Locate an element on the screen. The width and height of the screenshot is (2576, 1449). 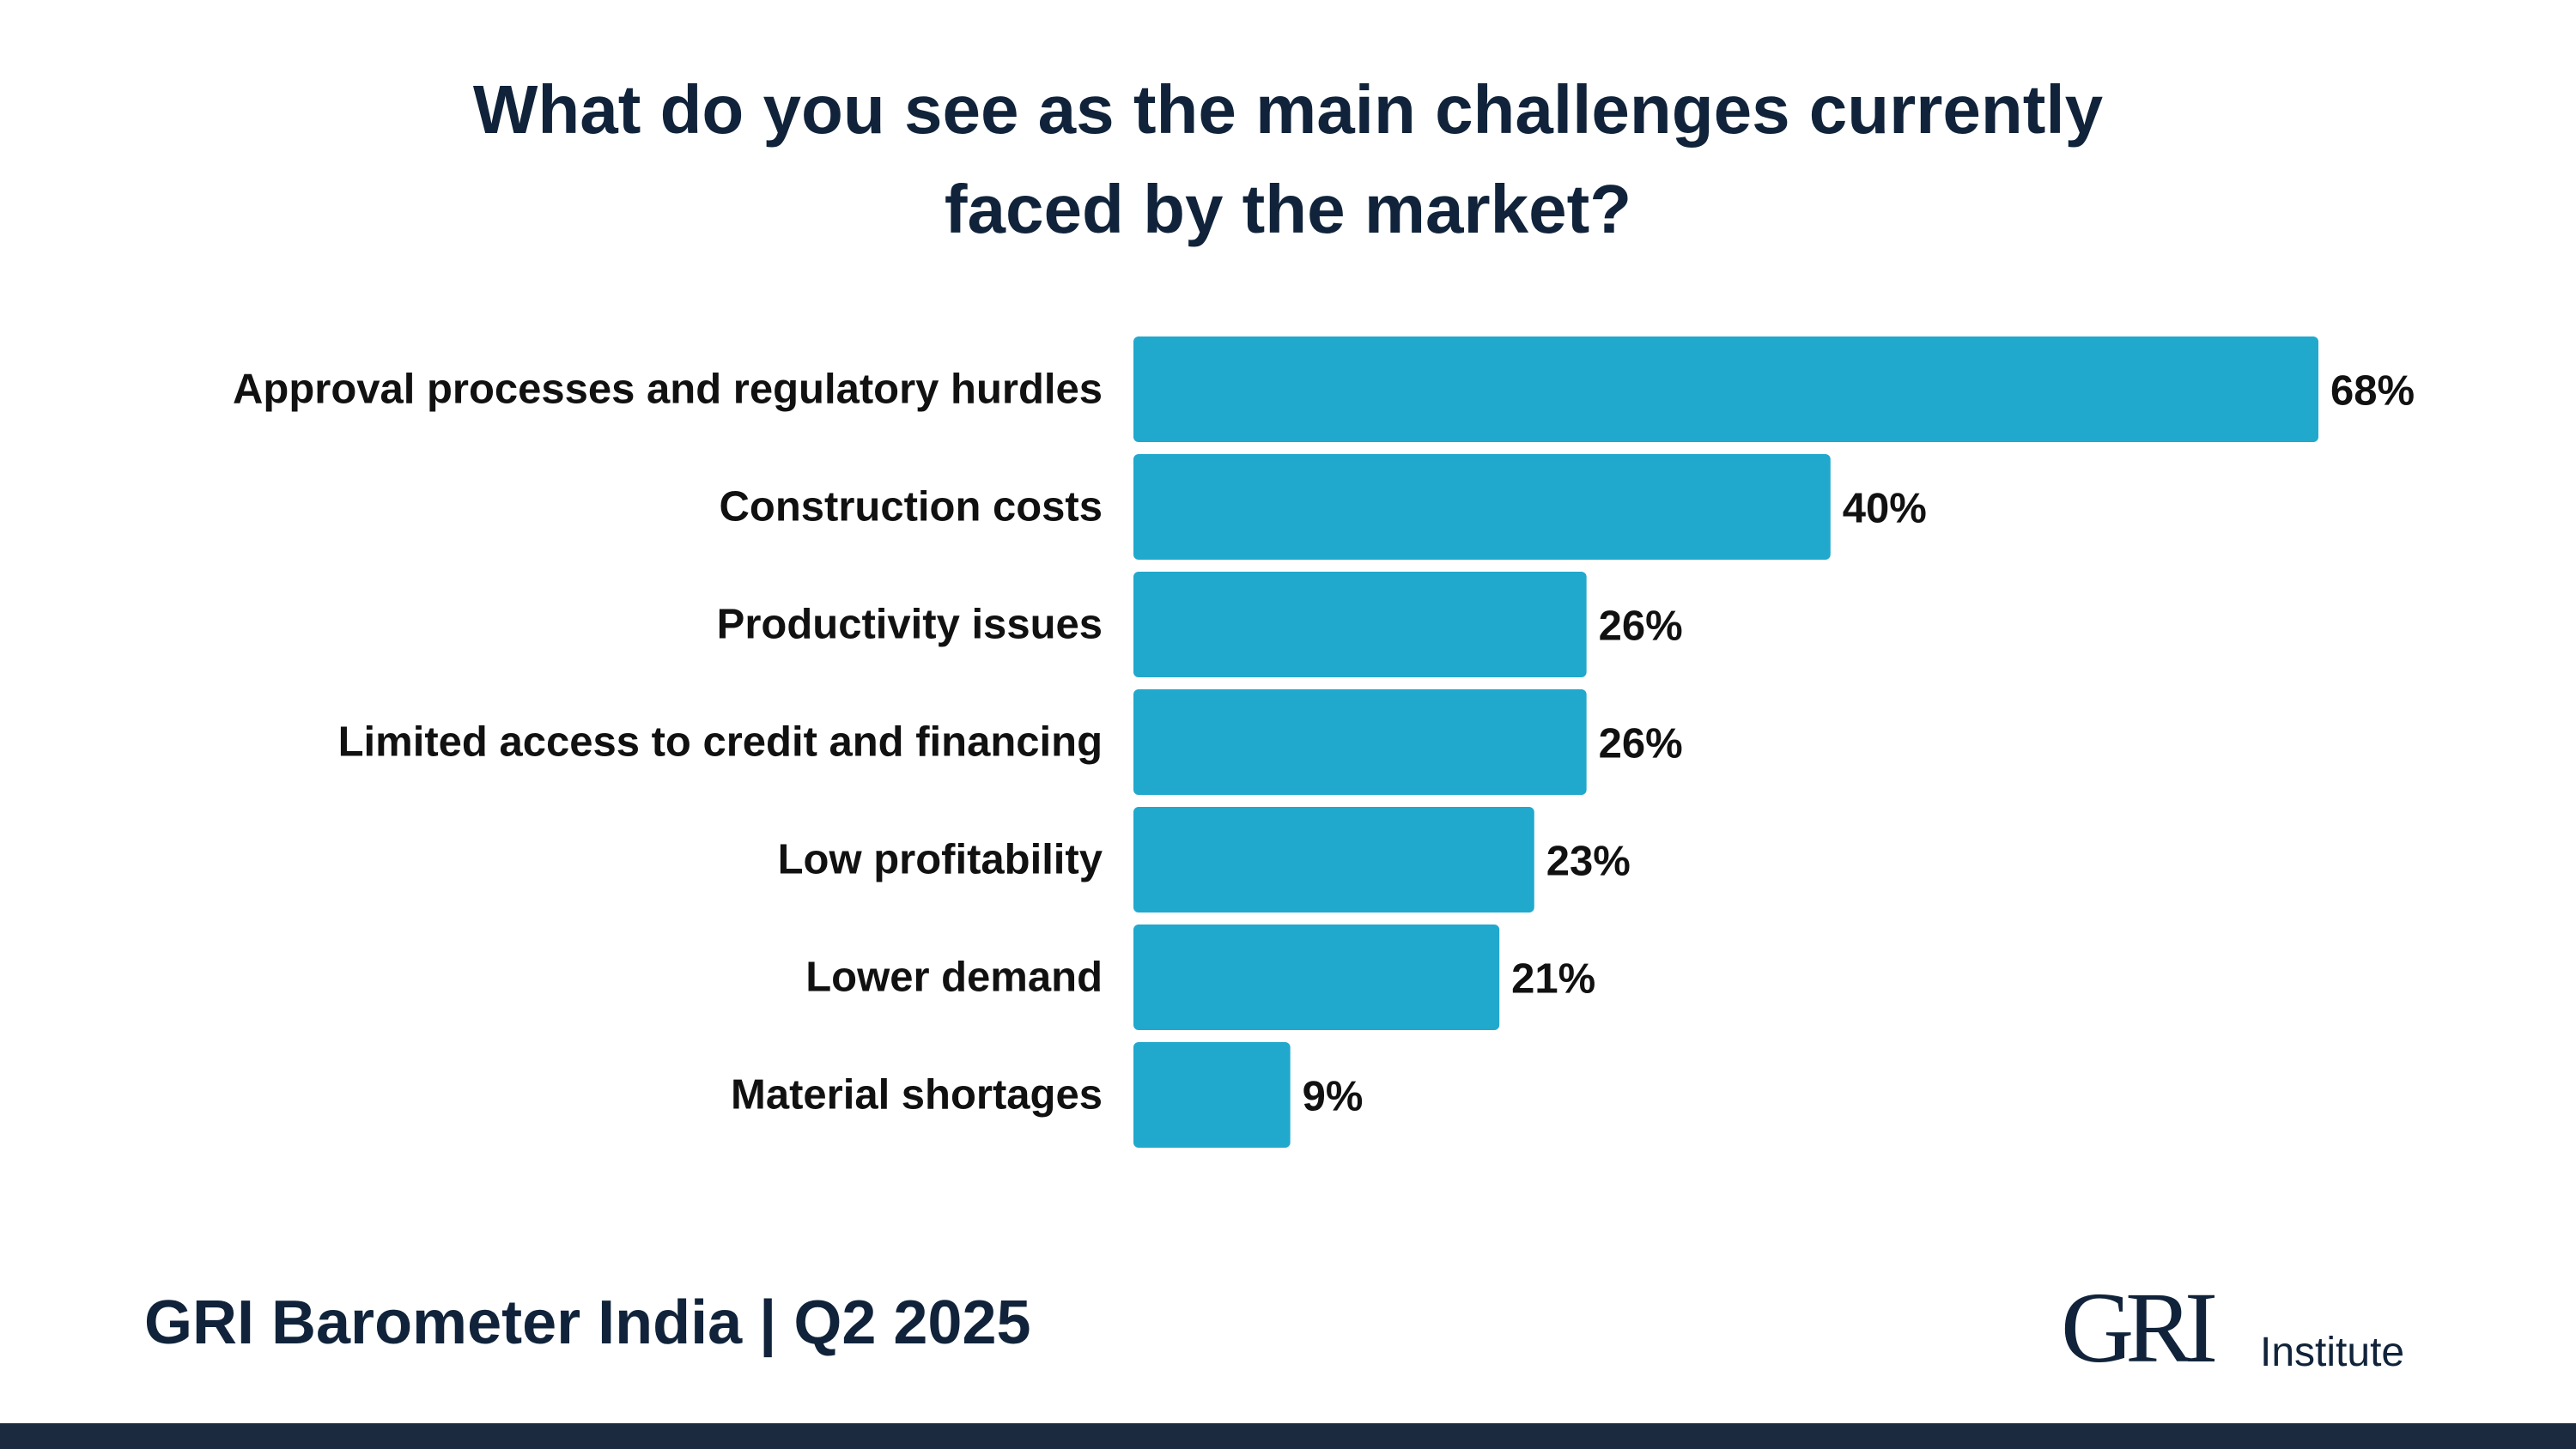
bottom-bar is located at coordinates (1288, 1436).